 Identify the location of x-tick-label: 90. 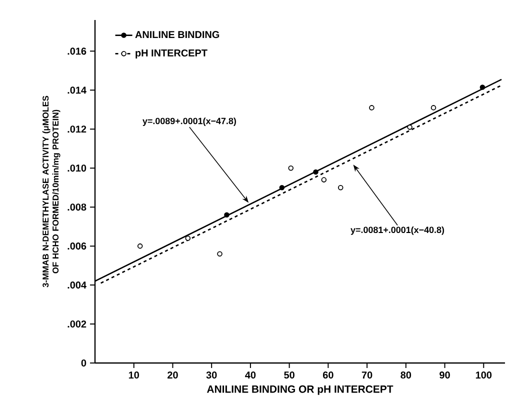
(445, 375).